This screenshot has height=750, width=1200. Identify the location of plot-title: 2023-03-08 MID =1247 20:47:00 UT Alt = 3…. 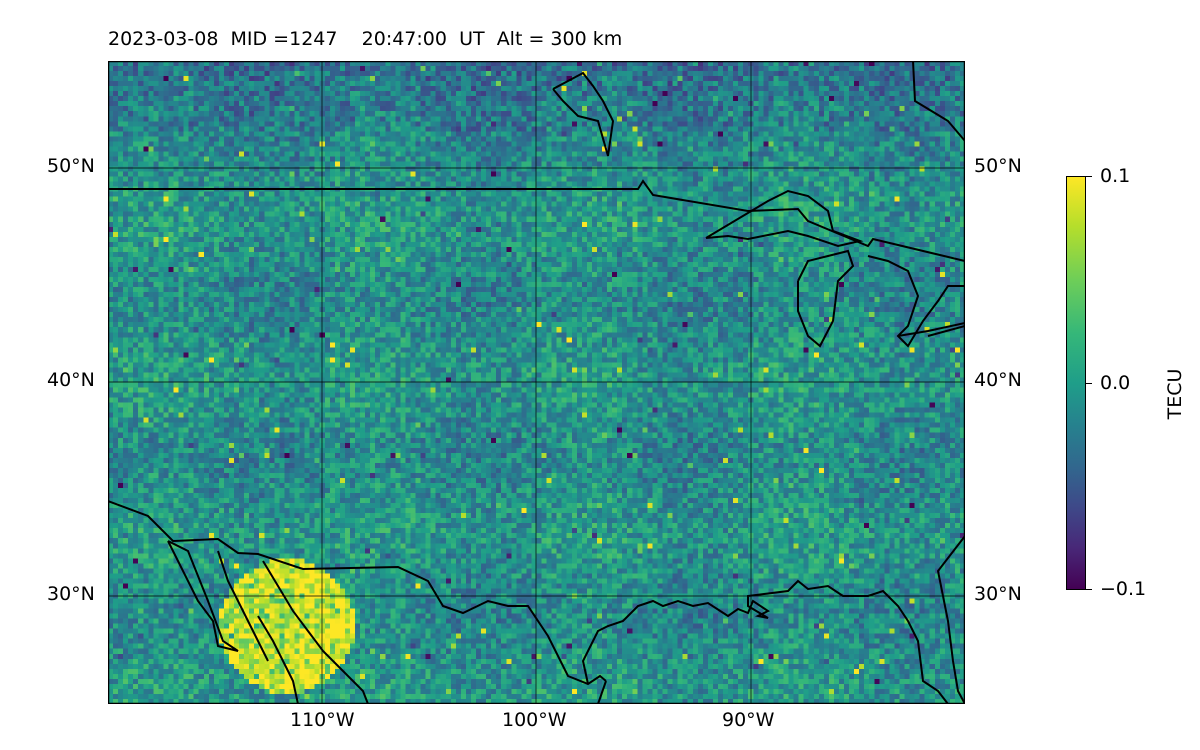
(365, 39).